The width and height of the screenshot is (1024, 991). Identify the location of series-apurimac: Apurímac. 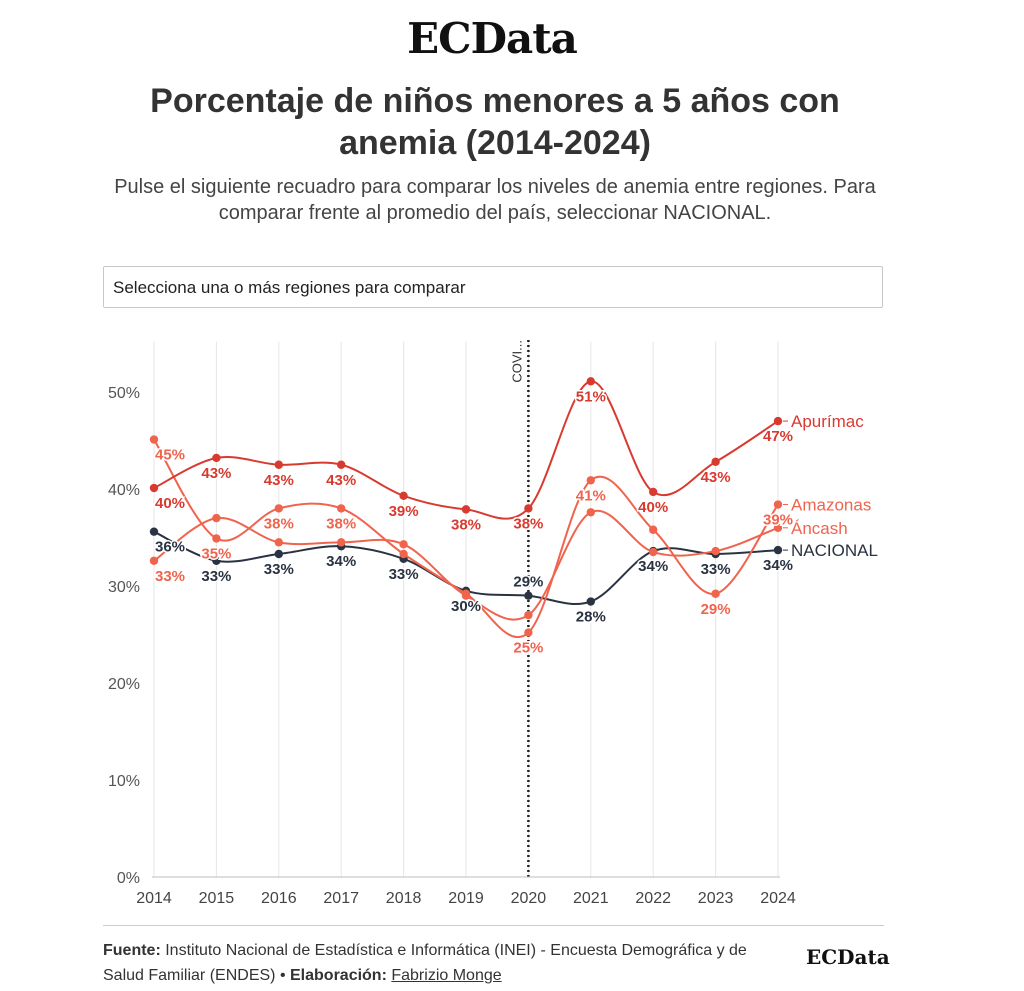
(506, 448).